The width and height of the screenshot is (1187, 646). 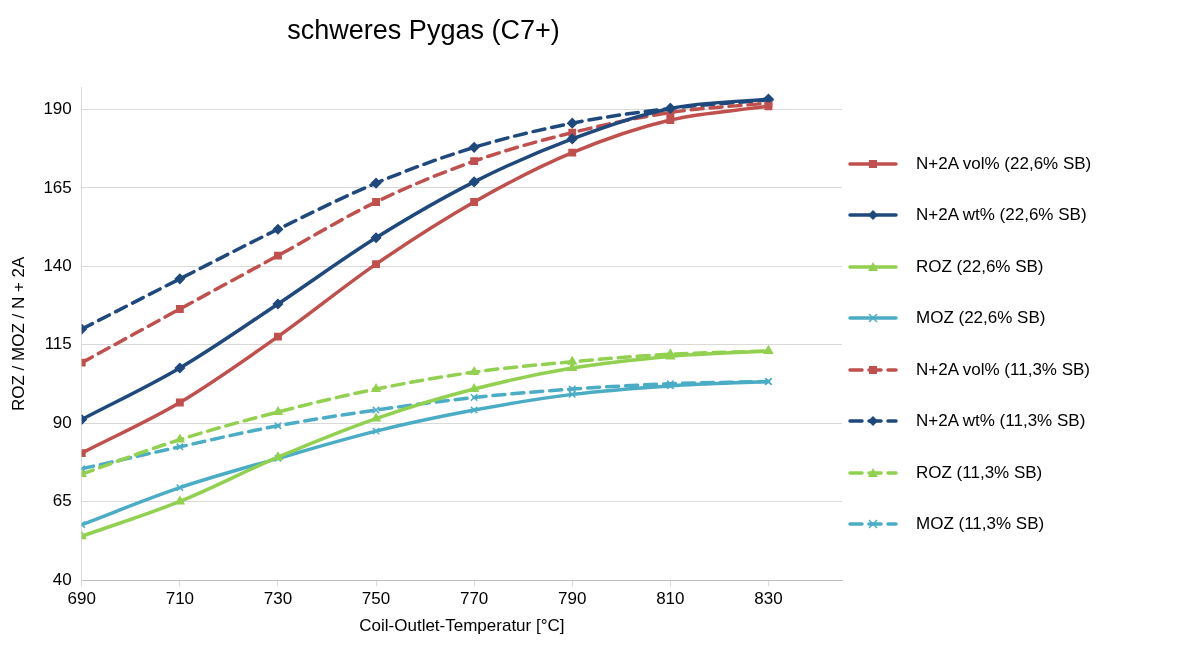 What do you see at coordinates (57, 187) in the screenshot?
I see `y-tick-label: 165` at bounding box center [57, 187].